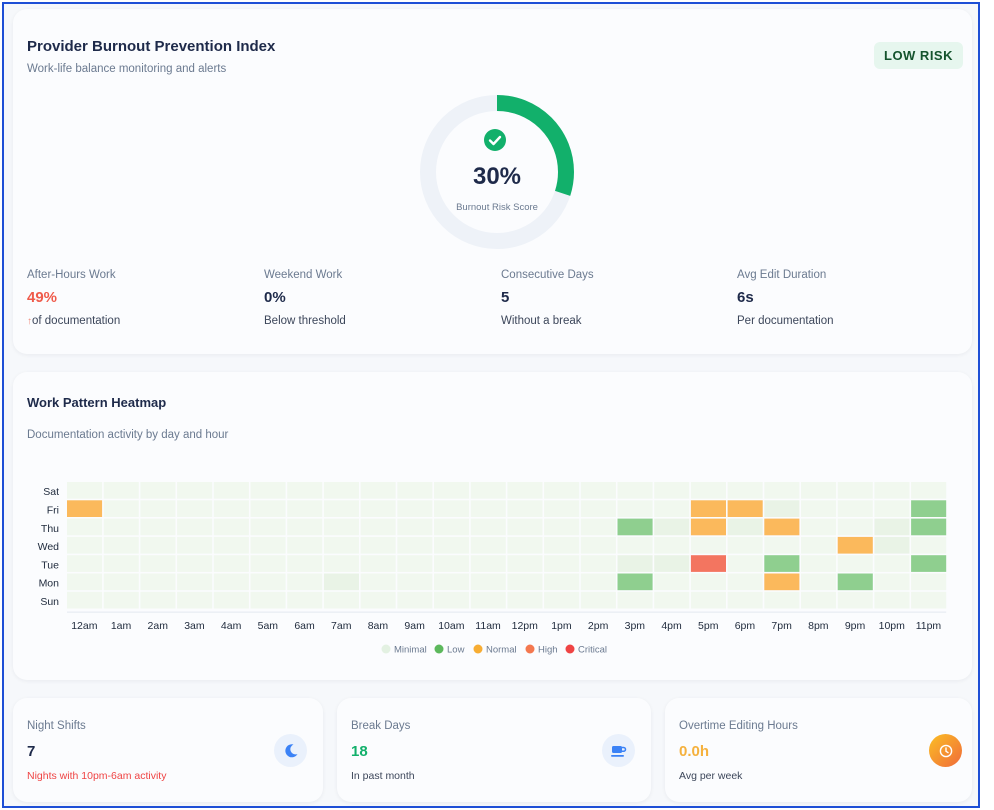  Describe the element at coordinates (231, 626) in the screenshot. I see `heatmap-hour-label: 4am` at that location.